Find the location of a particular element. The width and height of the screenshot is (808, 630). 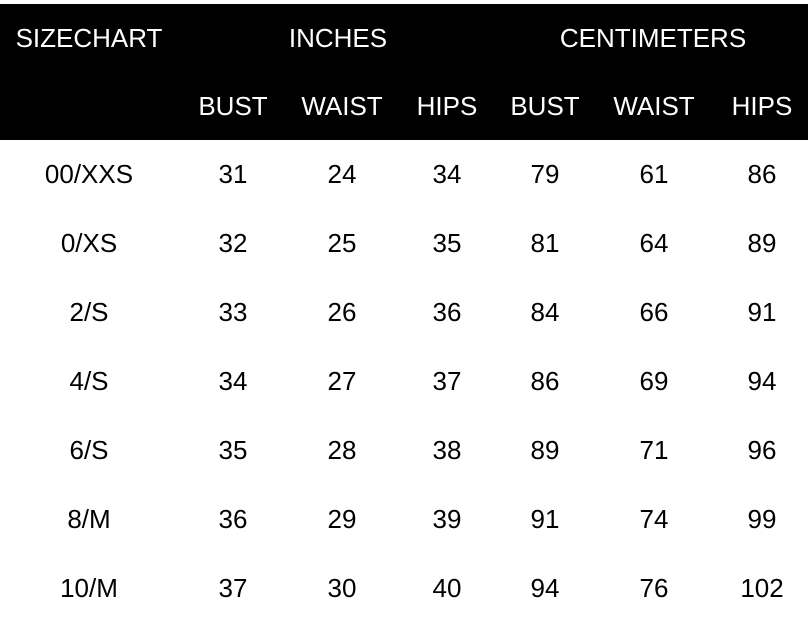

inches-group-header: INCHES is located at coordinates (338, 37).